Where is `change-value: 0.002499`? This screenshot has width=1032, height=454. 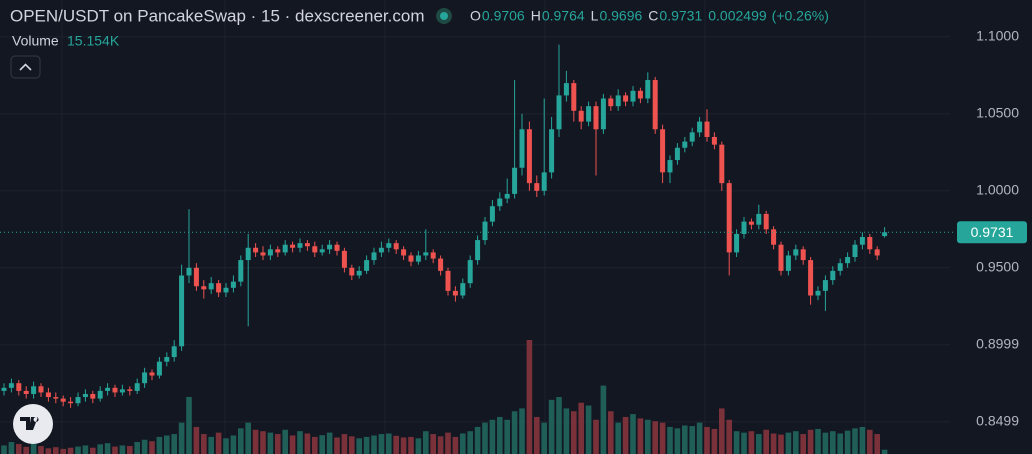
change-value: 0.002499 is located at coordinates (737, 16).